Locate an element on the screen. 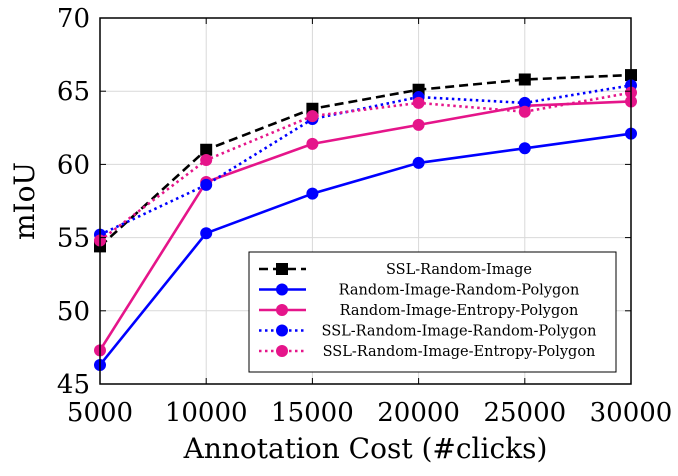  legend-item: SSL-Random-Image-Random-Polygon is located at coordinates (427, 332).